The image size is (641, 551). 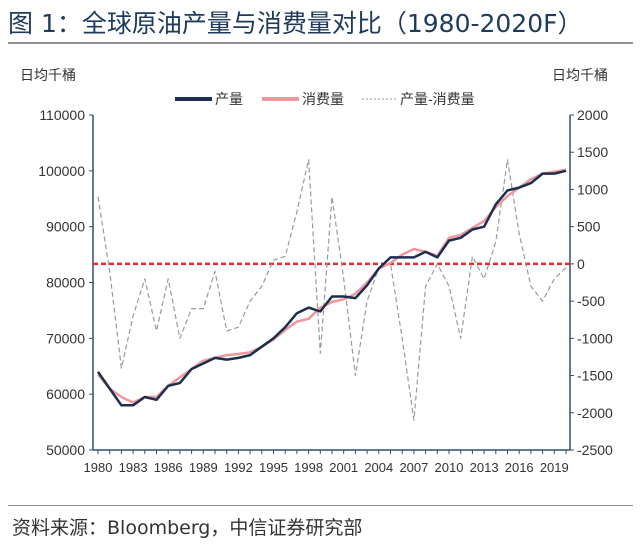 What do you see at coordinates (591, 301) in the screenshot?
I see `right-tick-label: -500` at bounding box center [591, 301].